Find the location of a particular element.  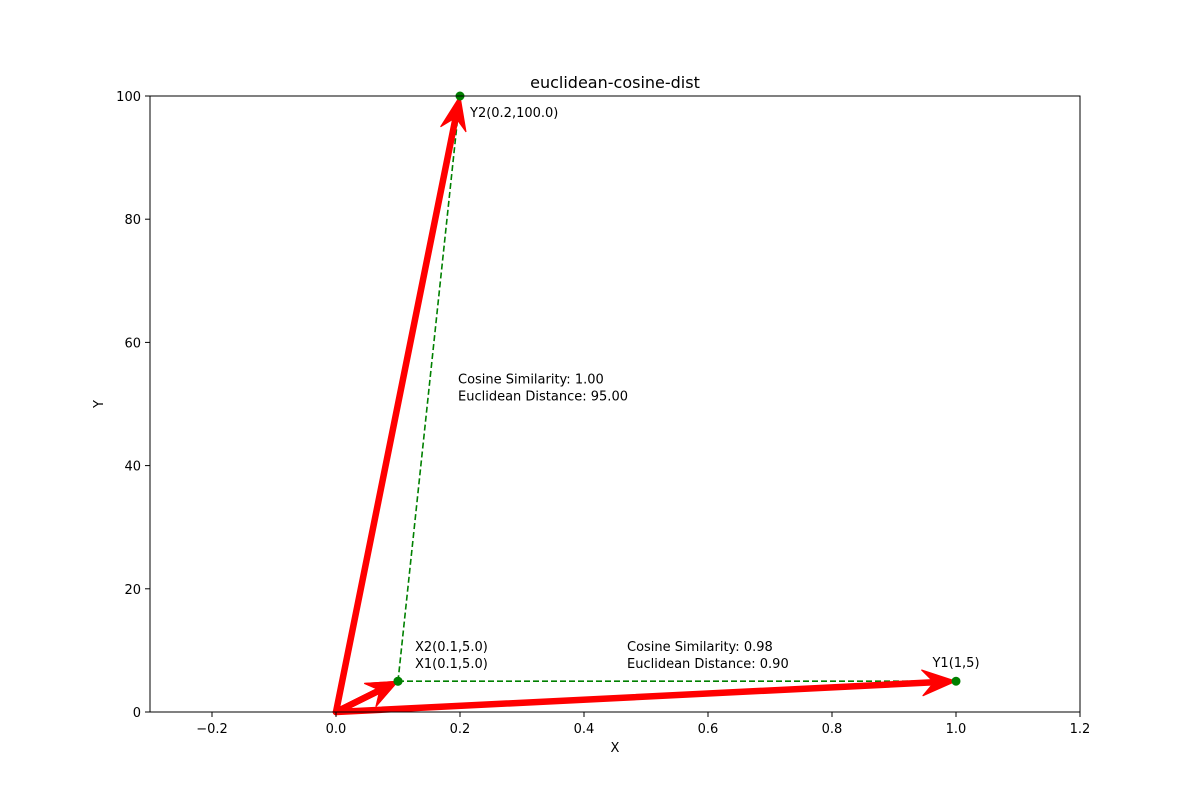

x-tick-label-8: 1.2 is located at coordinates (1080, 729).